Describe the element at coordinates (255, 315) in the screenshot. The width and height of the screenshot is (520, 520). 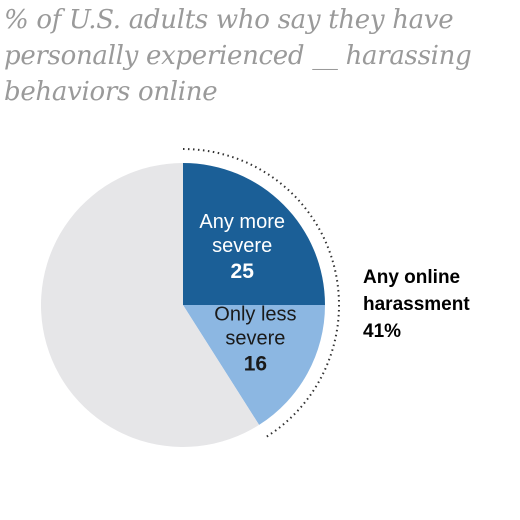
I see `slice-label-1-0: Only less` at that location.